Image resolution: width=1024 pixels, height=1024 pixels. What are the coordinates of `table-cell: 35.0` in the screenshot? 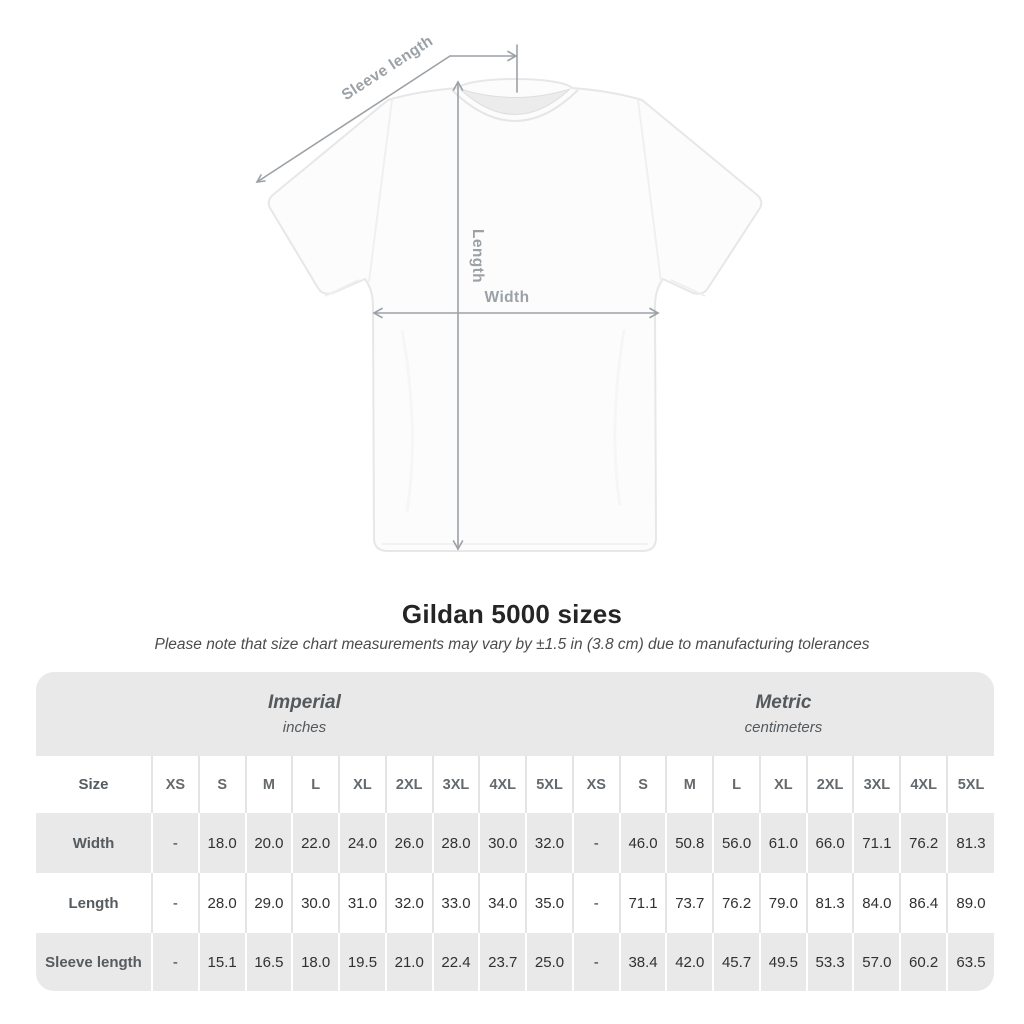 It's located at (549, 903).